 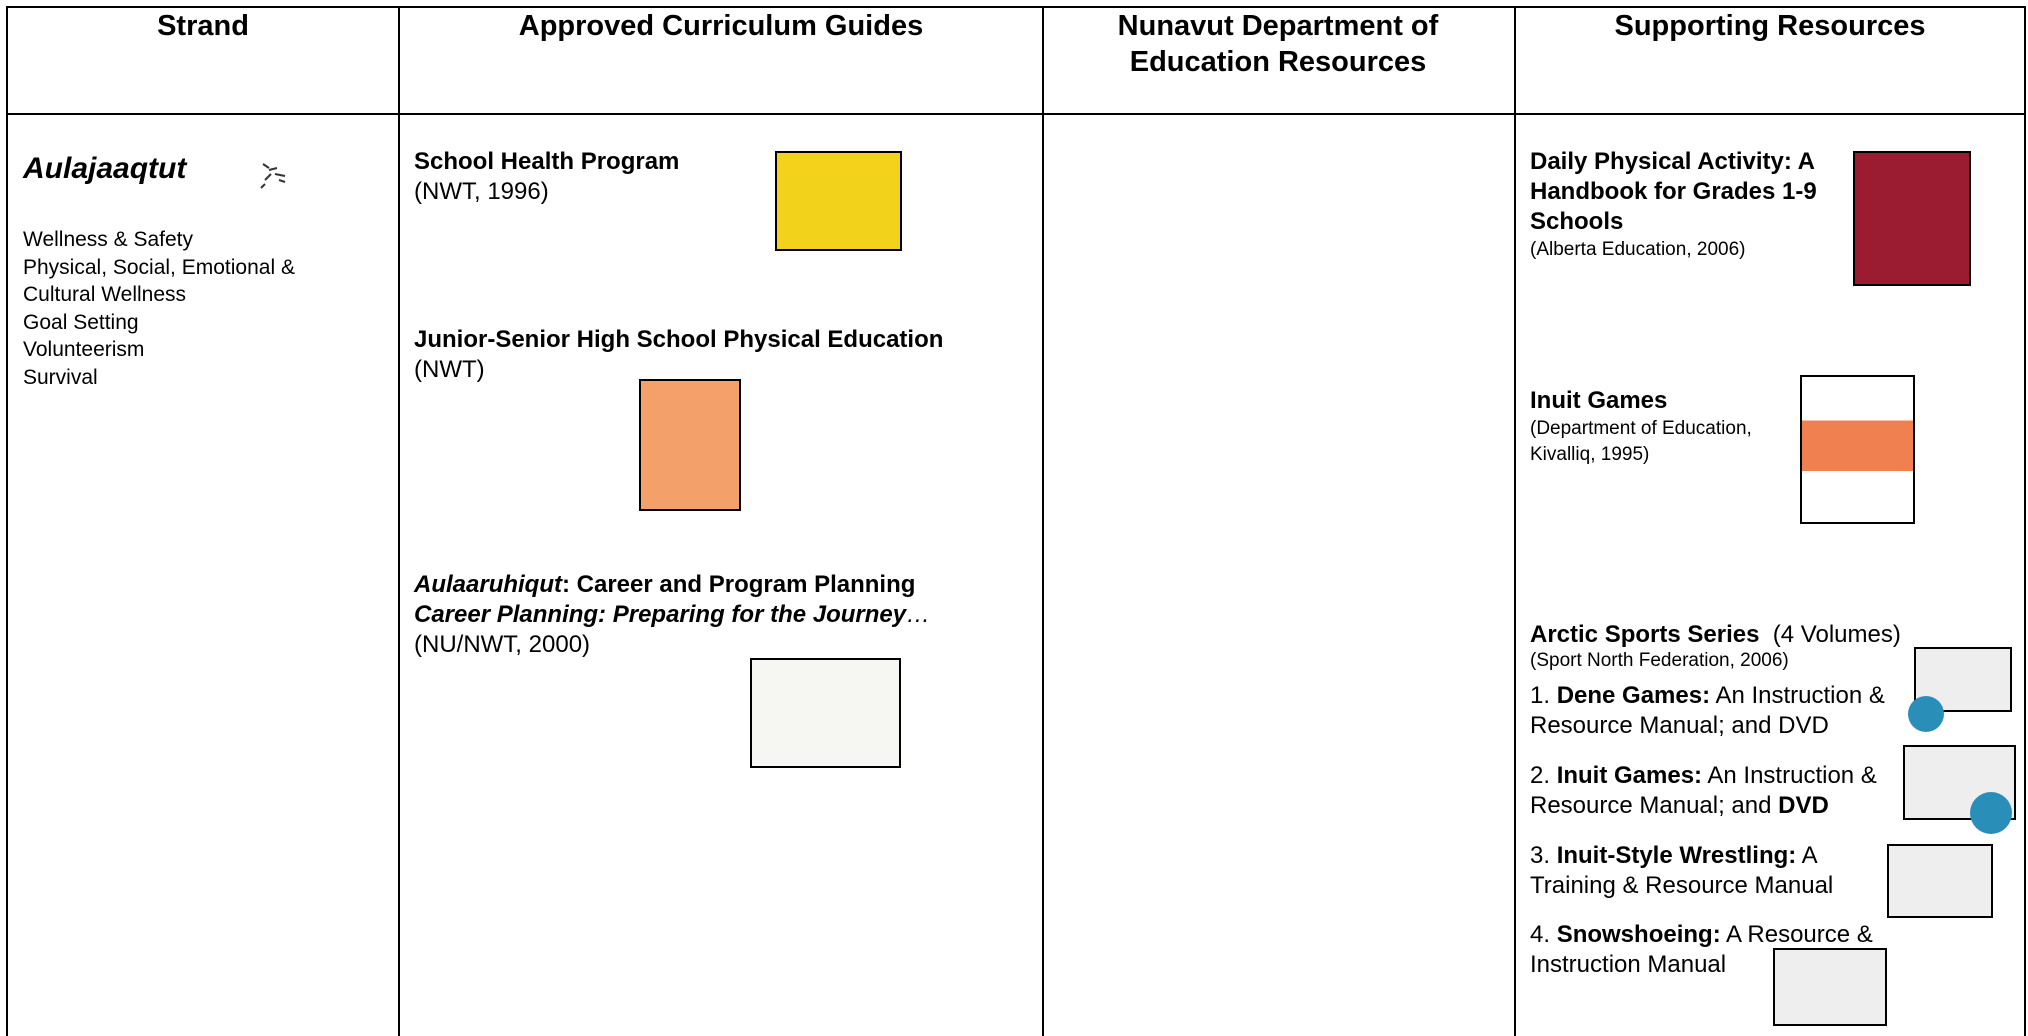 What do you see at coordinates (105, 168) in the screenshot?
I see `strand-title: Aulajaaqtut` at bounding box center [105, 168].